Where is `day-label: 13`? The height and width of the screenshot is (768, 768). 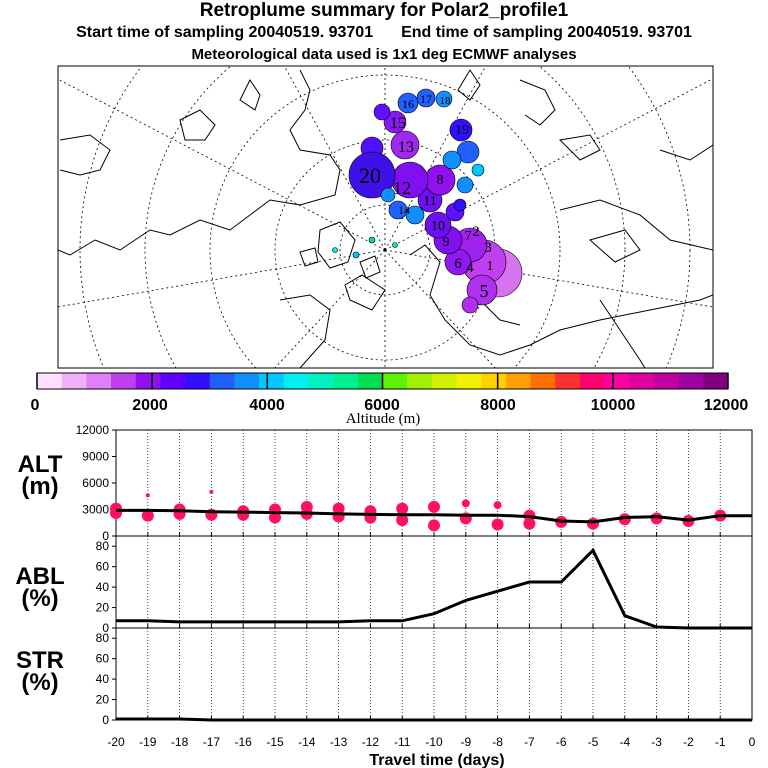 day-label: 13 is located at coordinates (406, 147).